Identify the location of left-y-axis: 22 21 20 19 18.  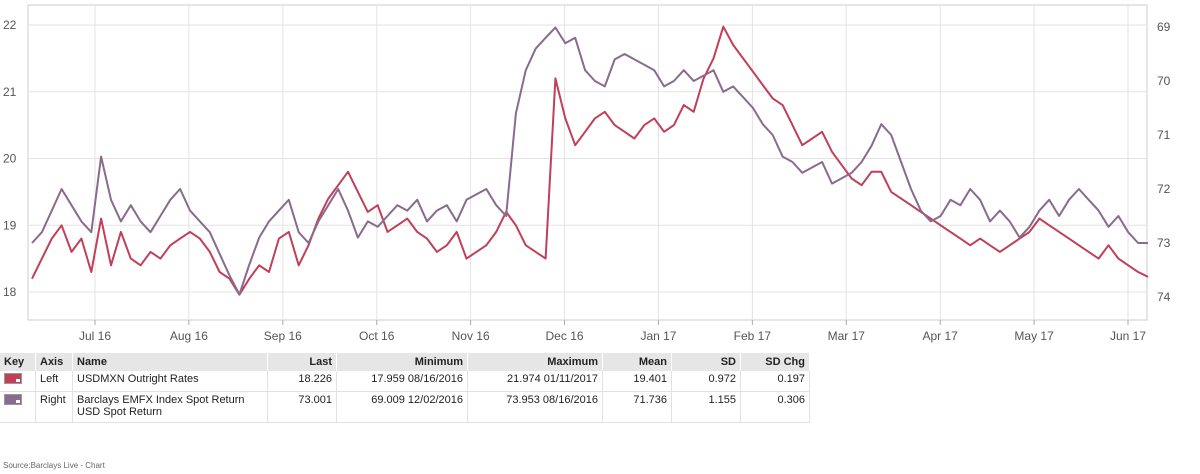
(10, 158).